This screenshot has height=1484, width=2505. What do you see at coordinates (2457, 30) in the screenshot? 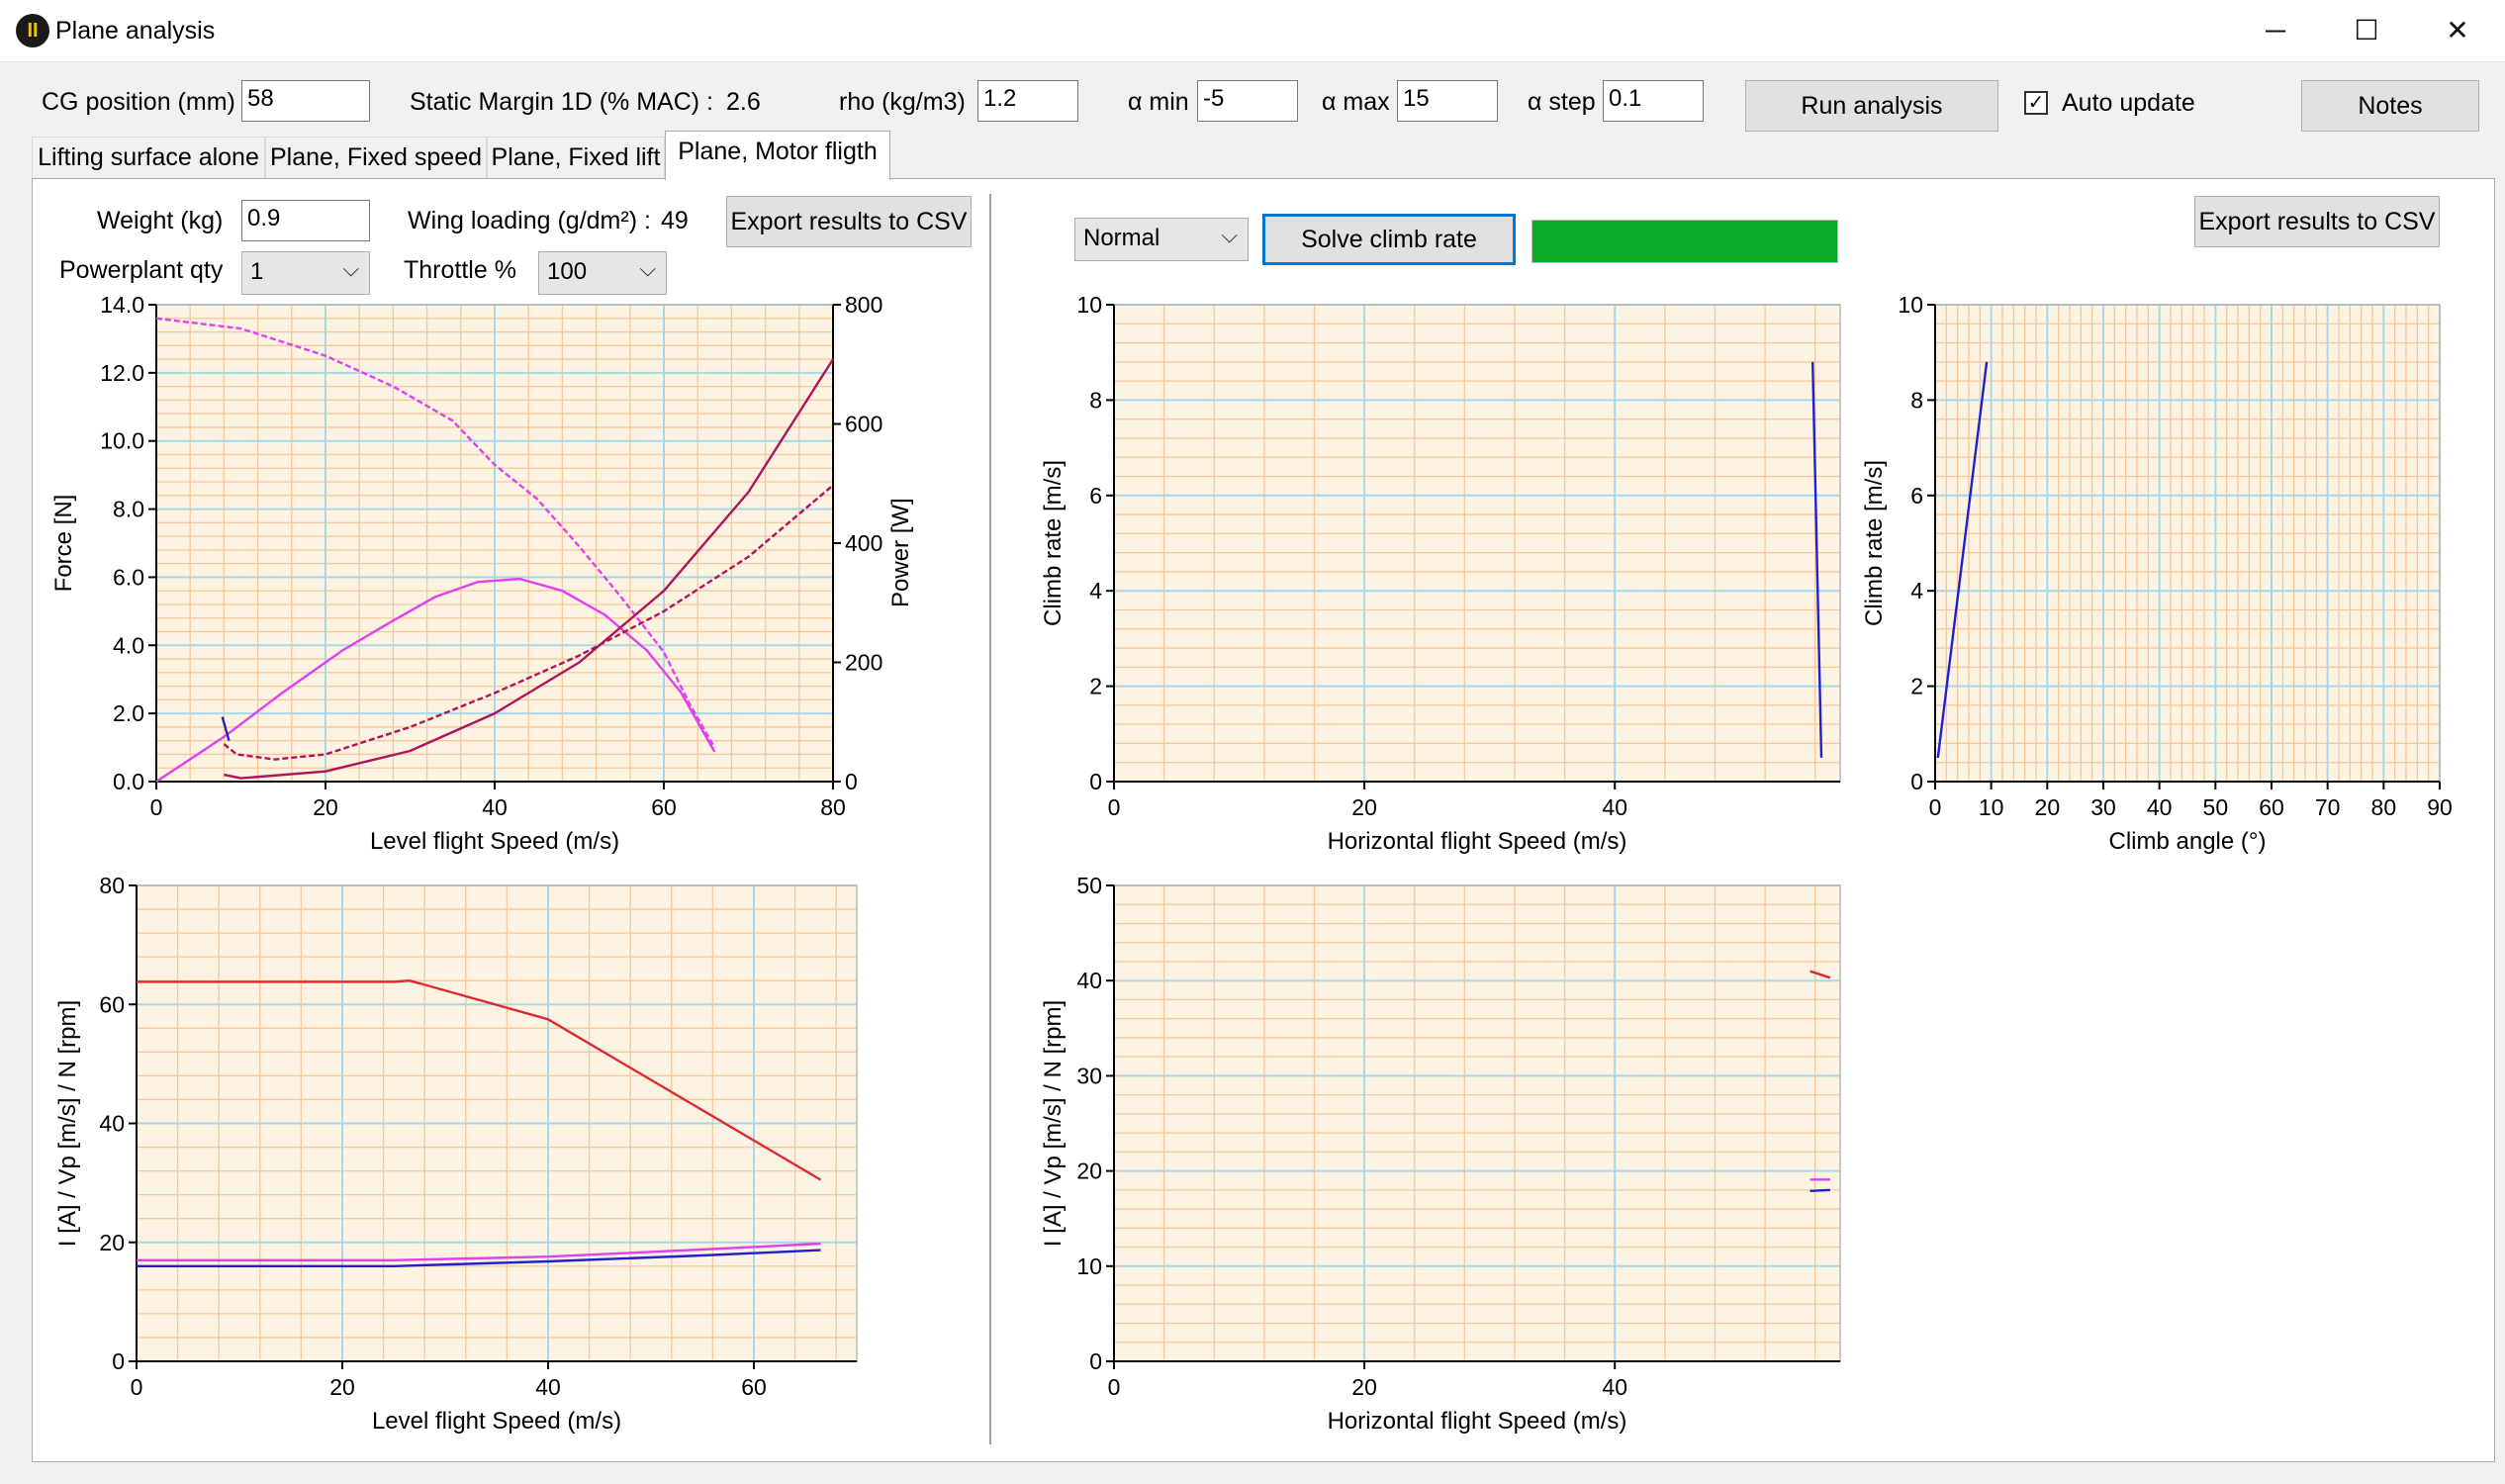
I see `close-button: ✕` at bounding box center [2457, 30].